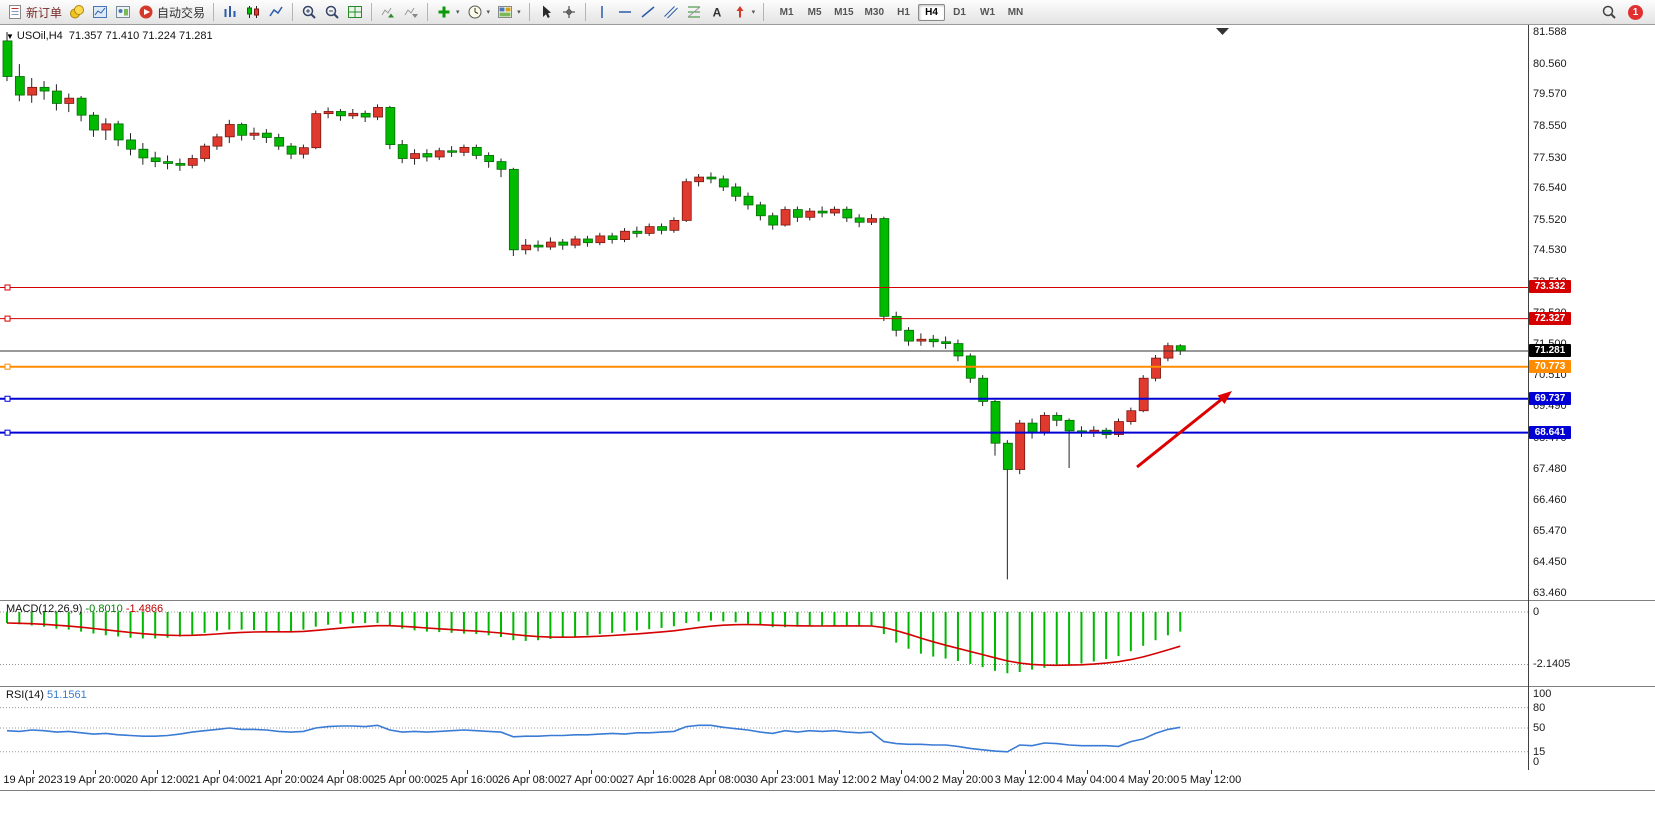 This screenshot has width=1655, height=828. What do you see at coordinates (171, 12) in the screenshot?
I see `auto-trading-button: 自动交易` at bounding box center [171, 12].